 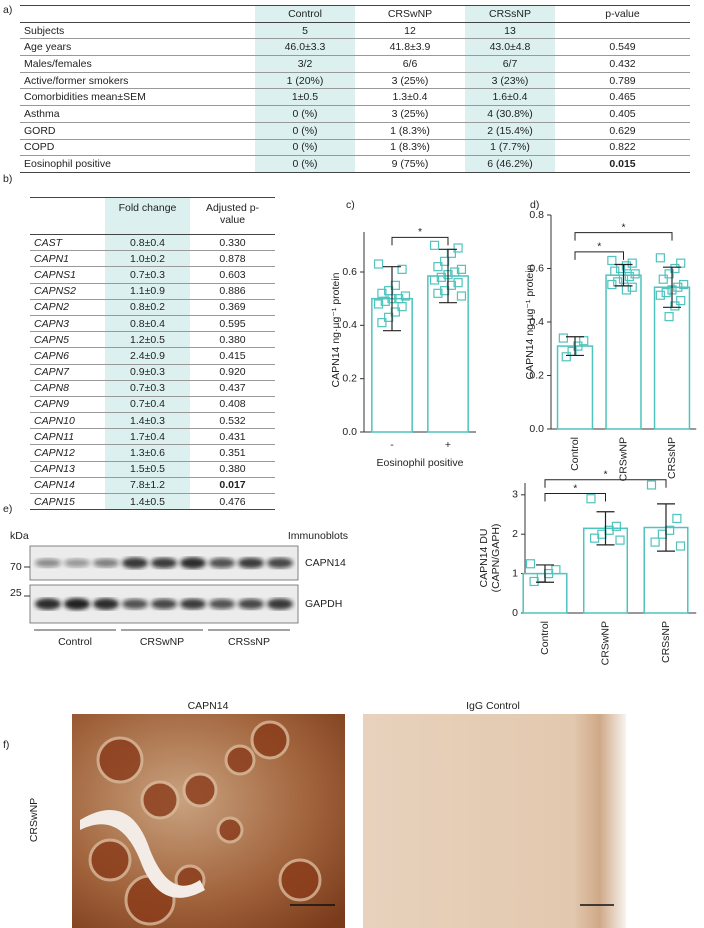 What do you see at coordinates (152, 340) in the screenshot?
I see `table-row: CAPN5 1.2±0.5 0.380` at bounding box center [152, 340].